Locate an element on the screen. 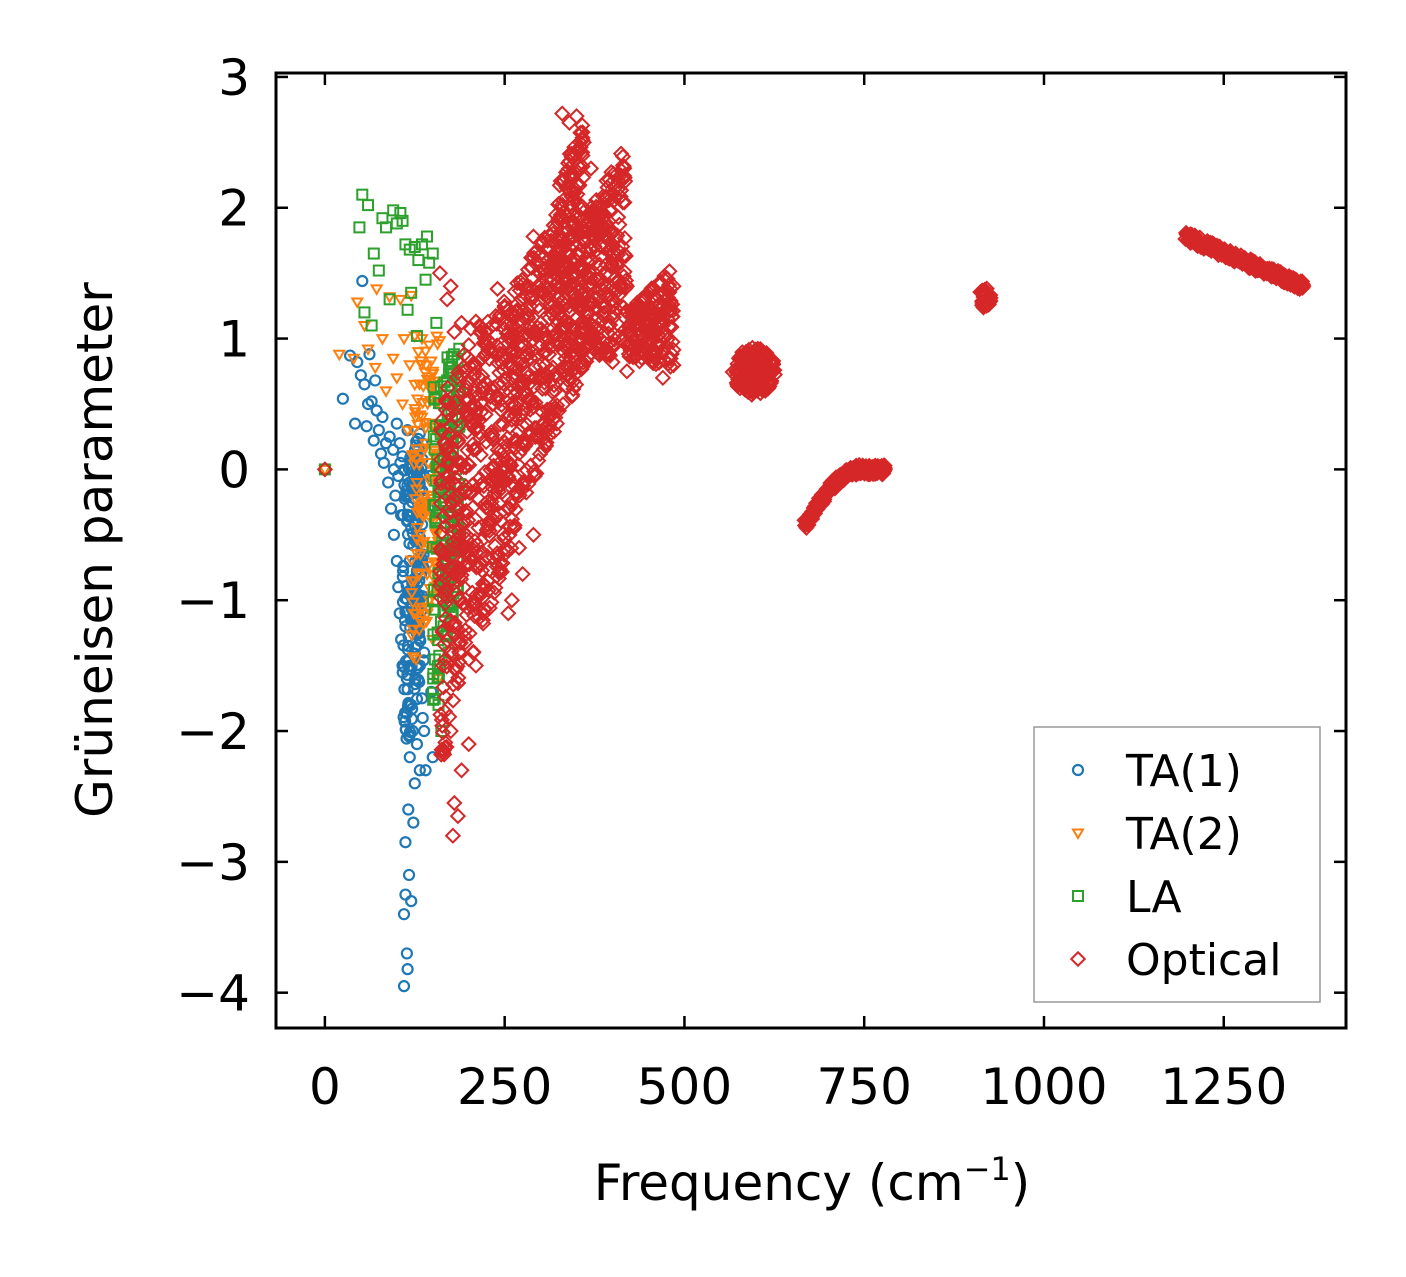 This screenshot has height=1277, width=1406. y-tick-label: −4 is located at coordinates (213, 994).